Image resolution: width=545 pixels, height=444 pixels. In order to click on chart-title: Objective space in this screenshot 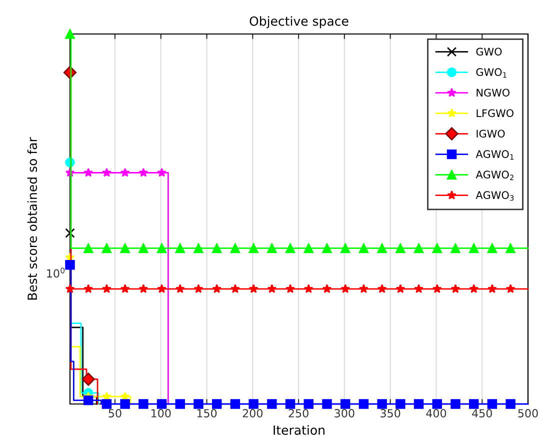, I will do `click(299, 22)`.